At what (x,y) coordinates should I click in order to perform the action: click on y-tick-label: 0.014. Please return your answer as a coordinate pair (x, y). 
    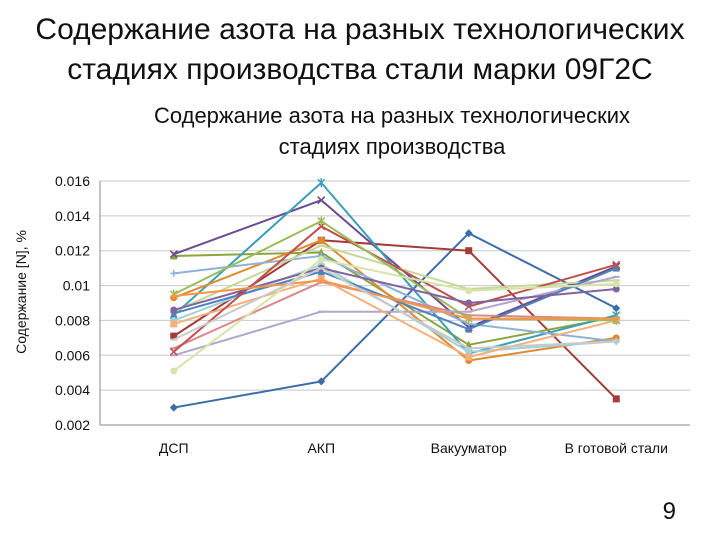
    Looking at the image, I should click on (72, 216).